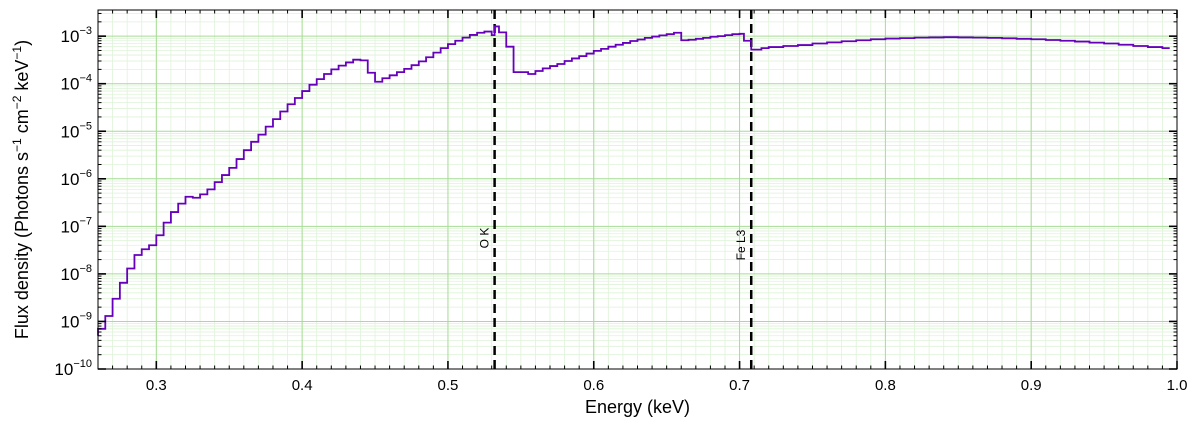  Describe the element at coordinates (82, 364) in the screenshot. I see `y-tick-exponent: −10` at that location.